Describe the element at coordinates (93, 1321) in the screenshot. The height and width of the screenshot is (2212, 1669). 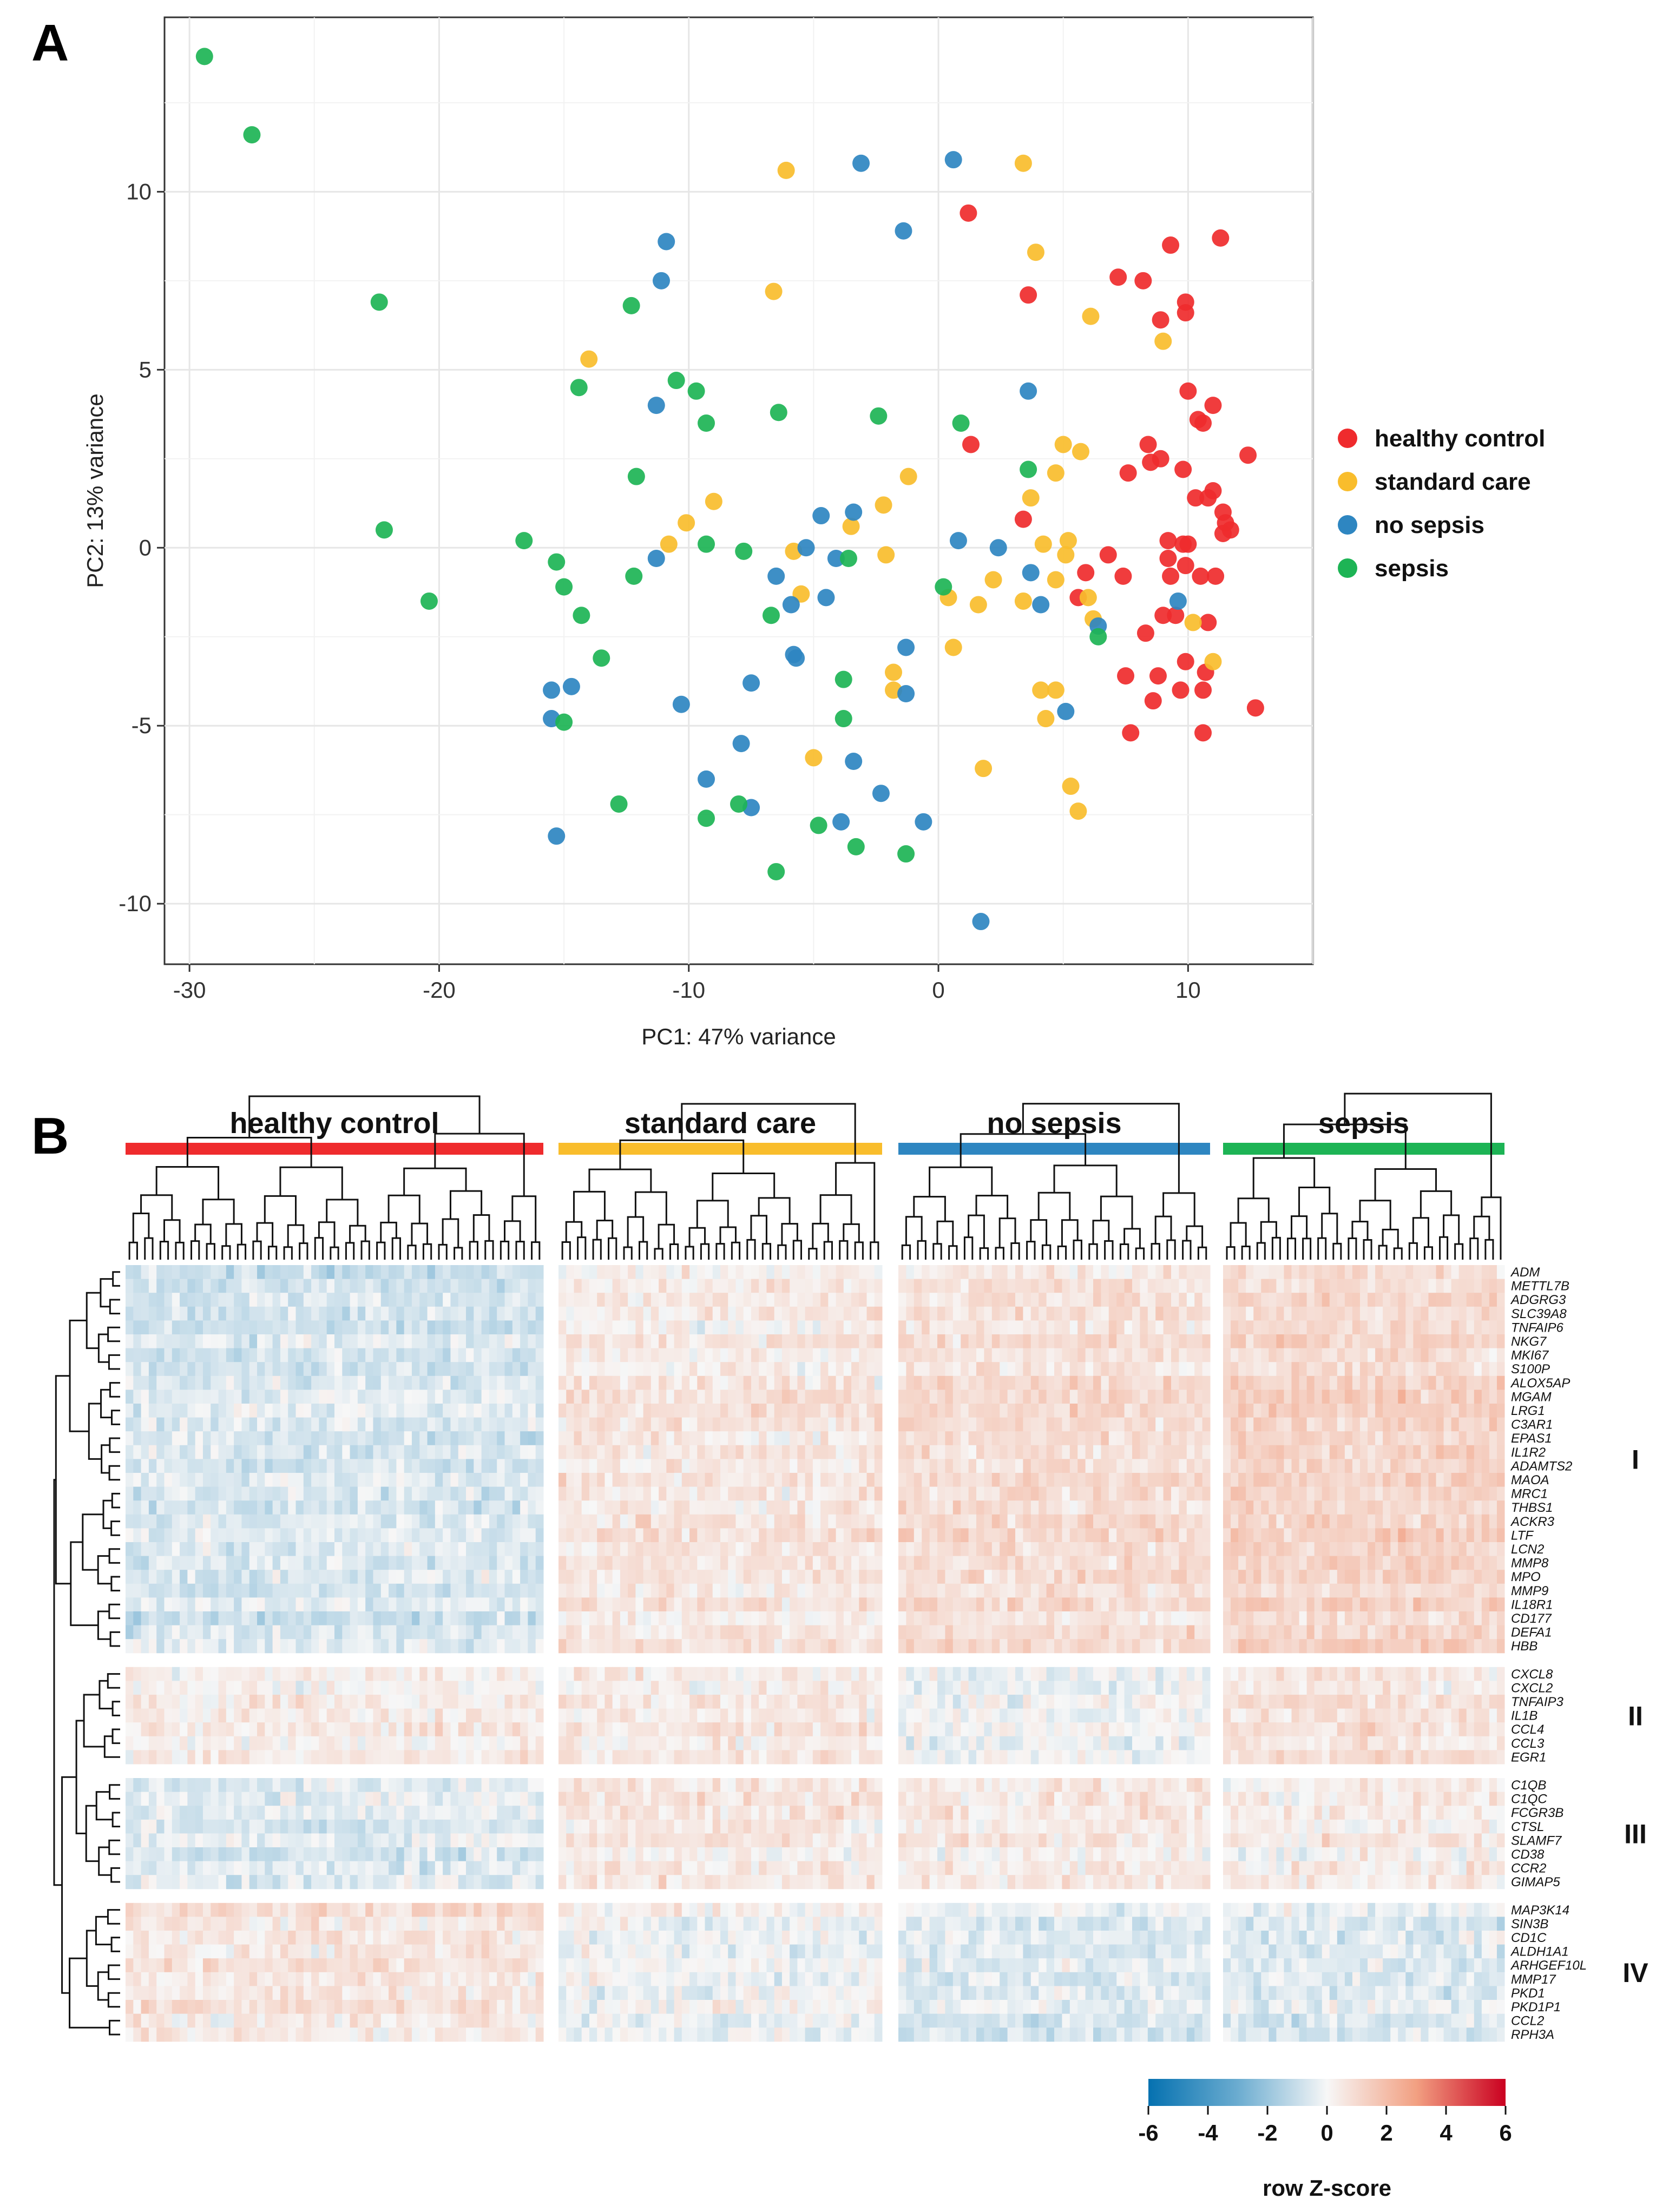
I see `row-dendrogram-branch` at that location.